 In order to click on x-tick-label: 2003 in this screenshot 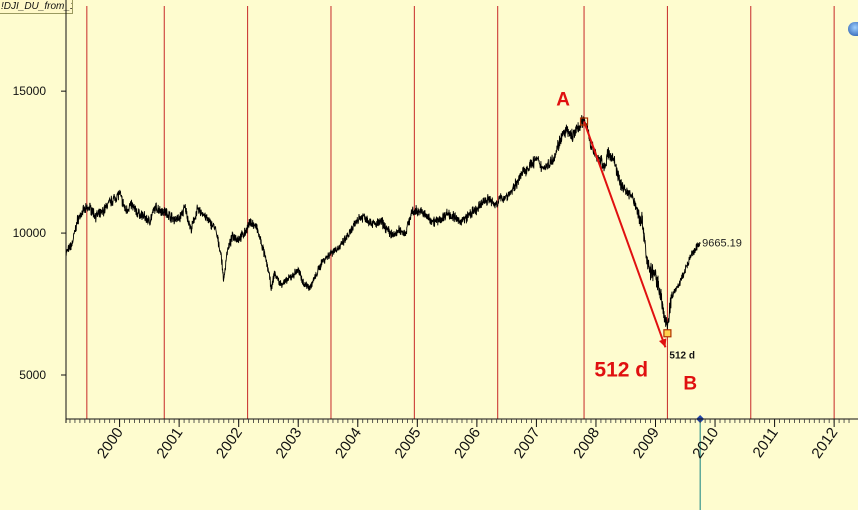, I will do `click(288, 443)`.